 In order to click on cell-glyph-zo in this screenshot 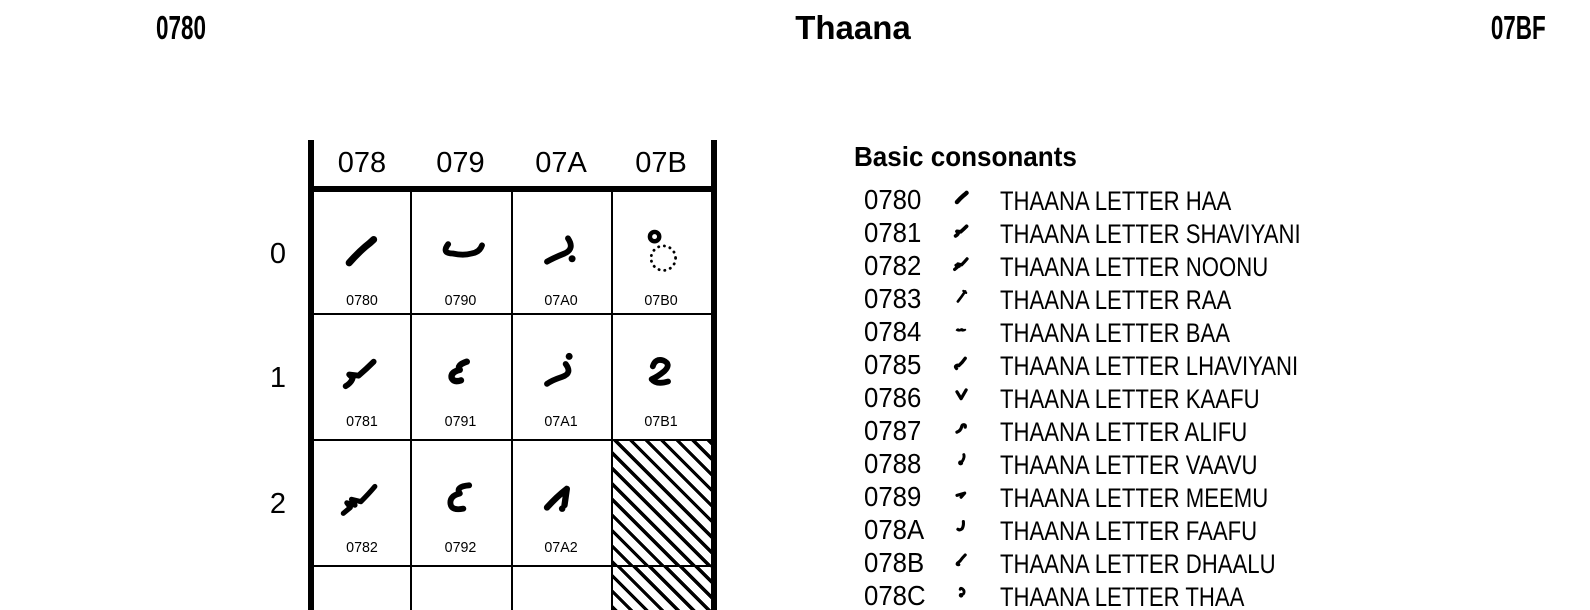, I will do `click(561, 371)`.